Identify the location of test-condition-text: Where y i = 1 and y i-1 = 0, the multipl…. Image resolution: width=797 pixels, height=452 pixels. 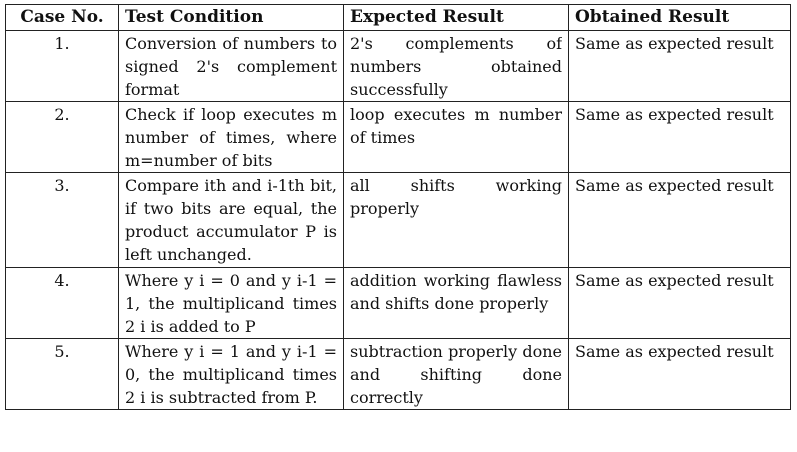
(231, 374).